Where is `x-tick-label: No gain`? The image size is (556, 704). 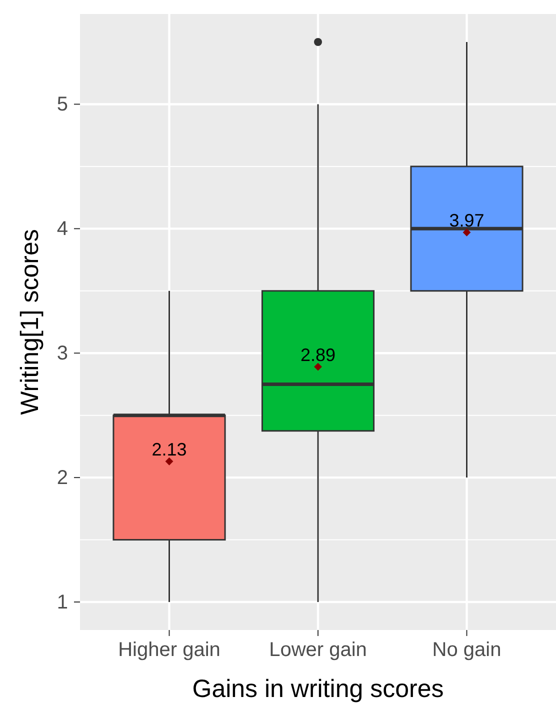
x-tick-label: No gain is located at coordinates (467, 650).